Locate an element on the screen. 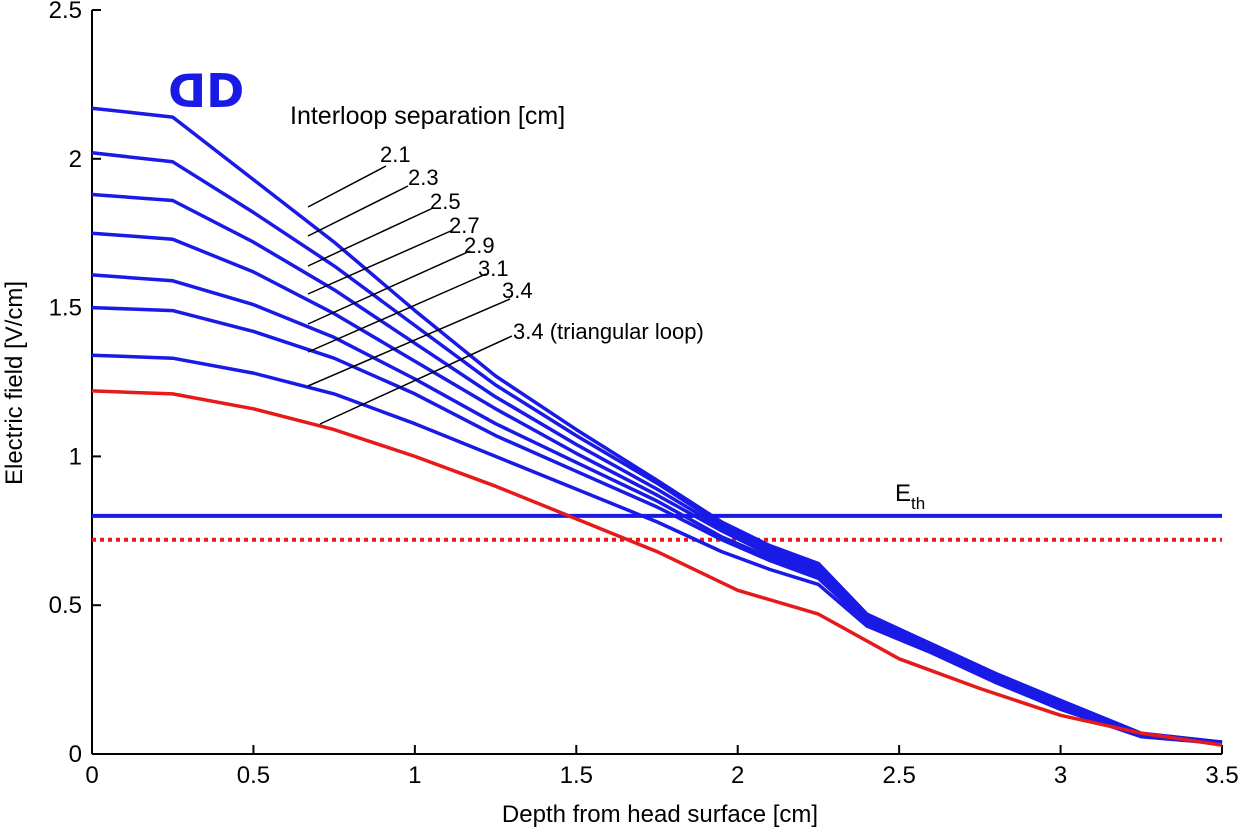 This screenshot has height=833, width=1240. x-axis-ticks: 0 0.5 1 1.5 2 2.5 3 3.5 is located at coordinates (662, 767).